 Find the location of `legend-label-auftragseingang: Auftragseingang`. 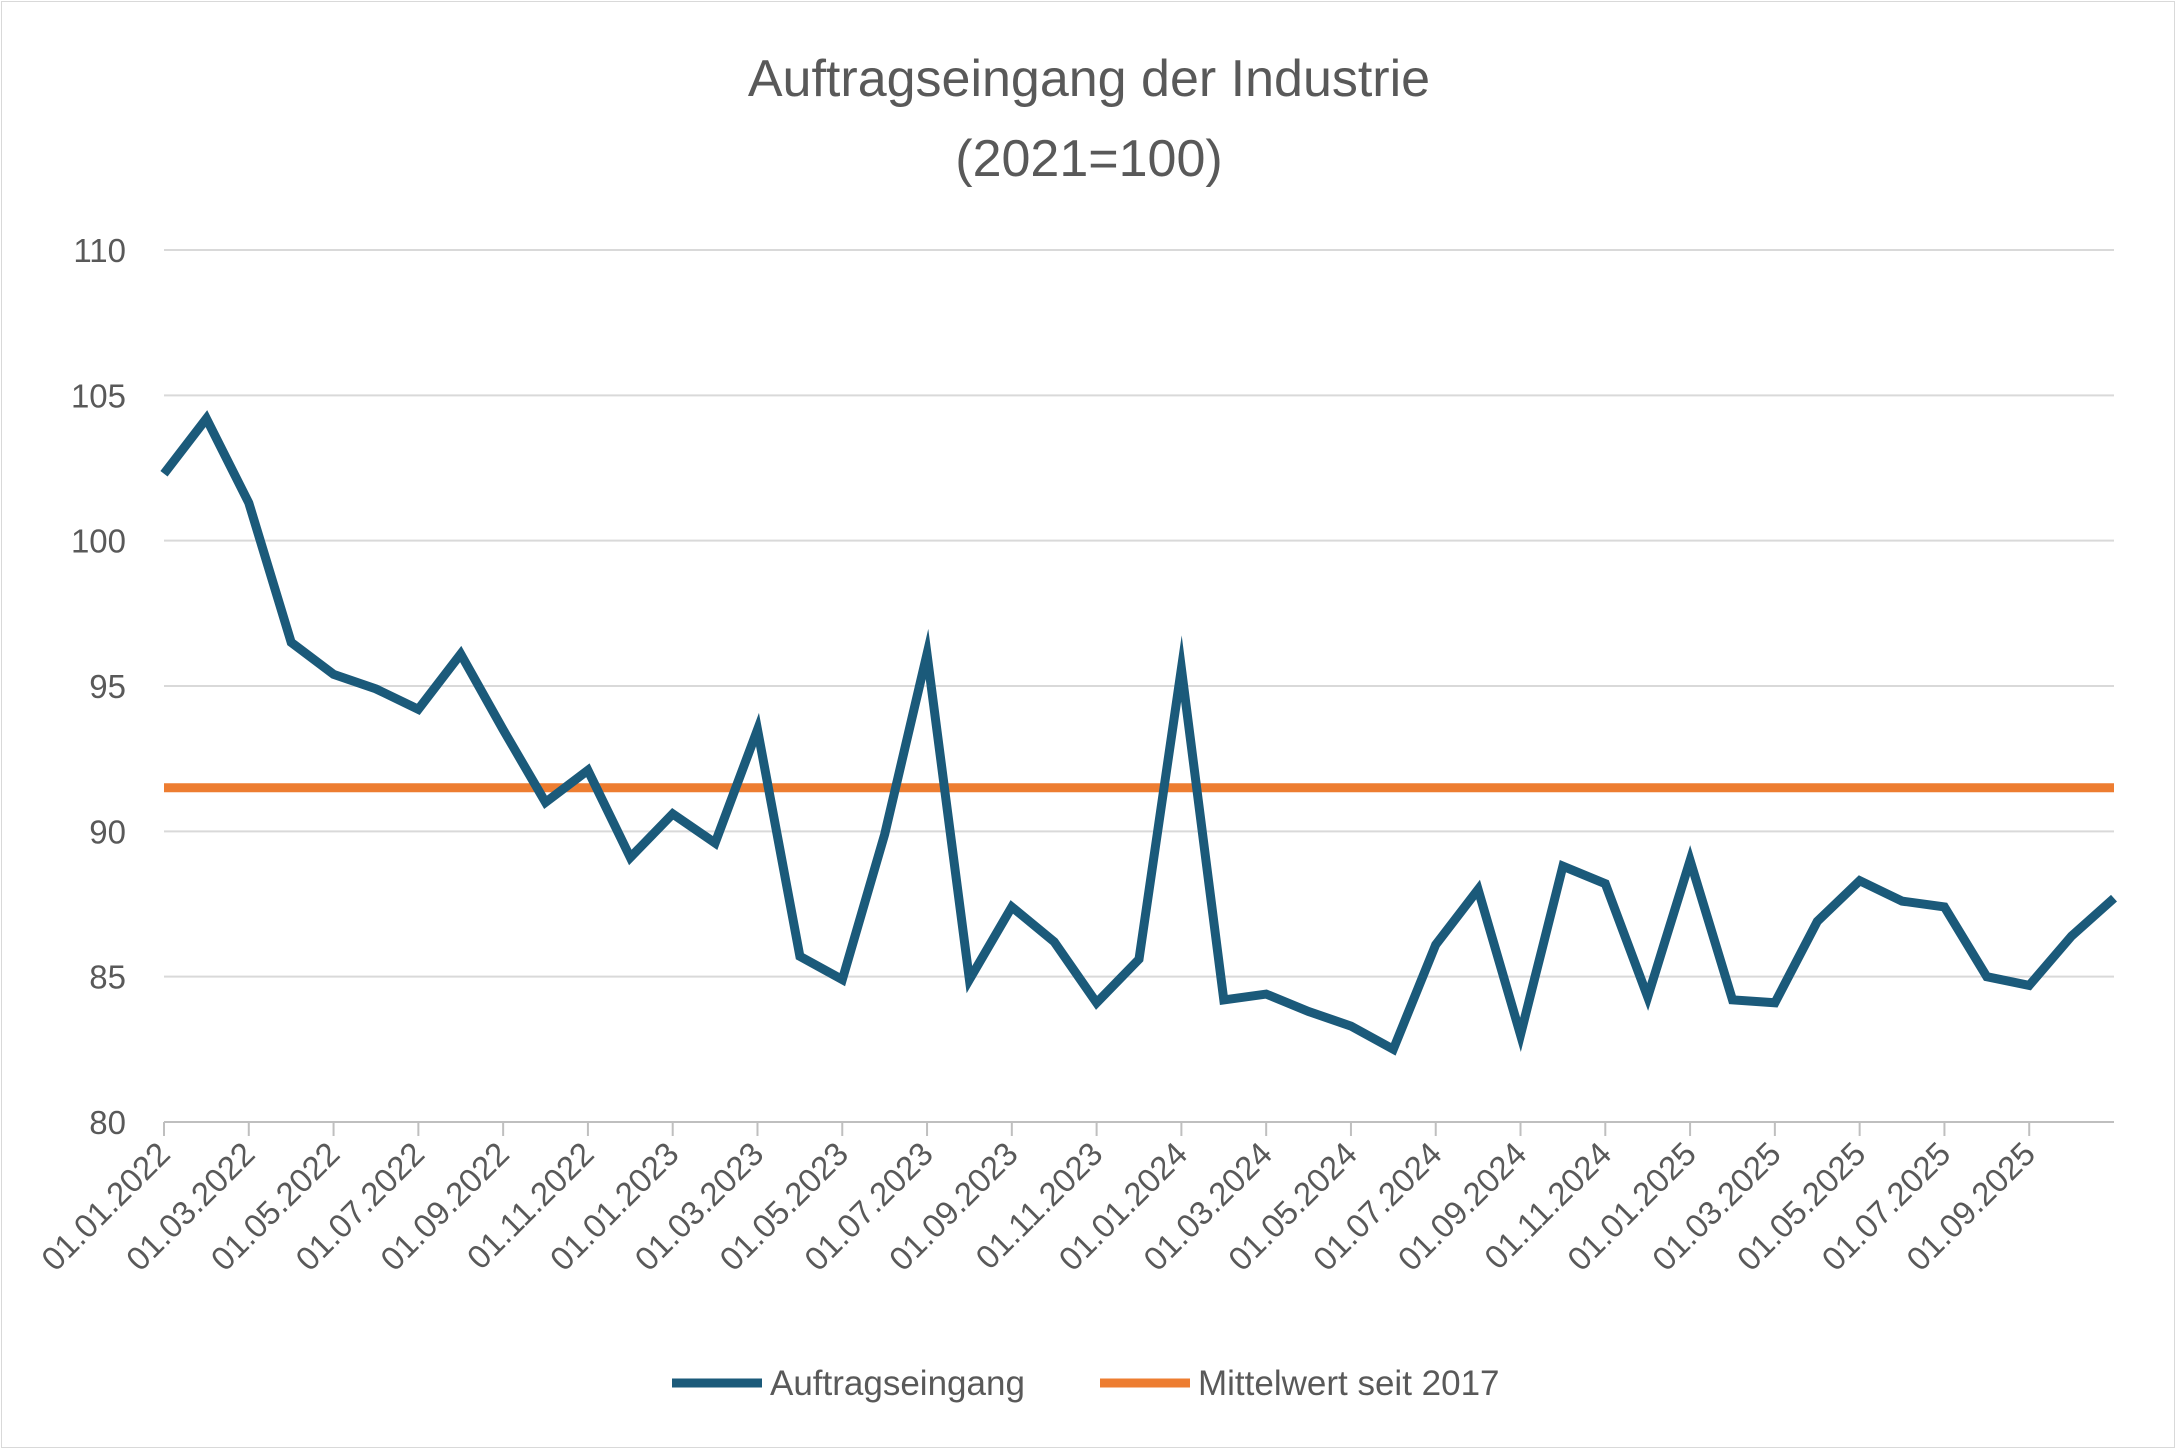

legend-label-auftragseingang: Auftragseingang is located at coordinates (897, 1383).